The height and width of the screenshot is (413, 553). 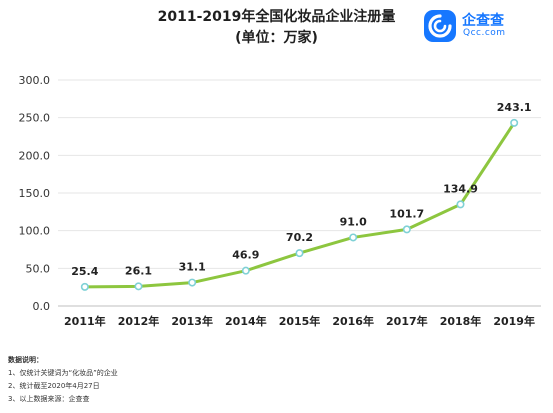 What do you see at coordinates (138, 270) in the screenshot?
I see `data-label: 26.1` at bounding box center [138, 270].